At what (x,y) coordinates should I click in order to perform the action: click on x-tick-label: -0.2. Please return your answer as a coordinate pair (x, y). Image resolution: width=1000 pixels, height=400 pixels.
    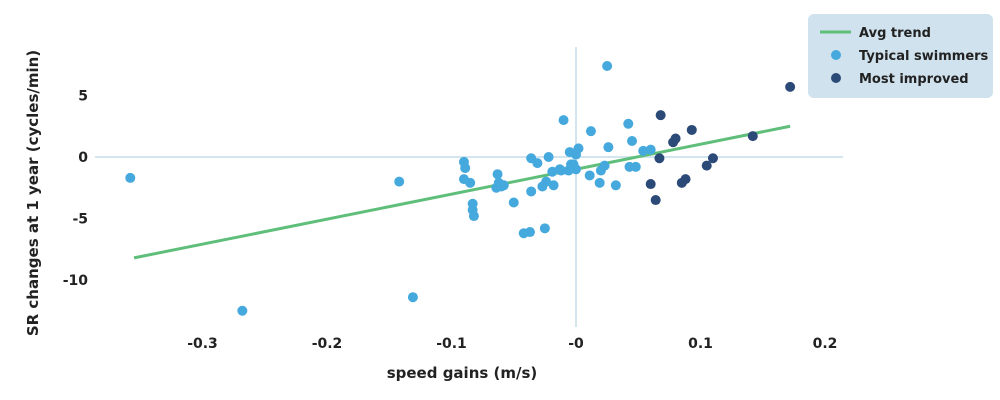
    Looking at the image, I should click on (327, 344).